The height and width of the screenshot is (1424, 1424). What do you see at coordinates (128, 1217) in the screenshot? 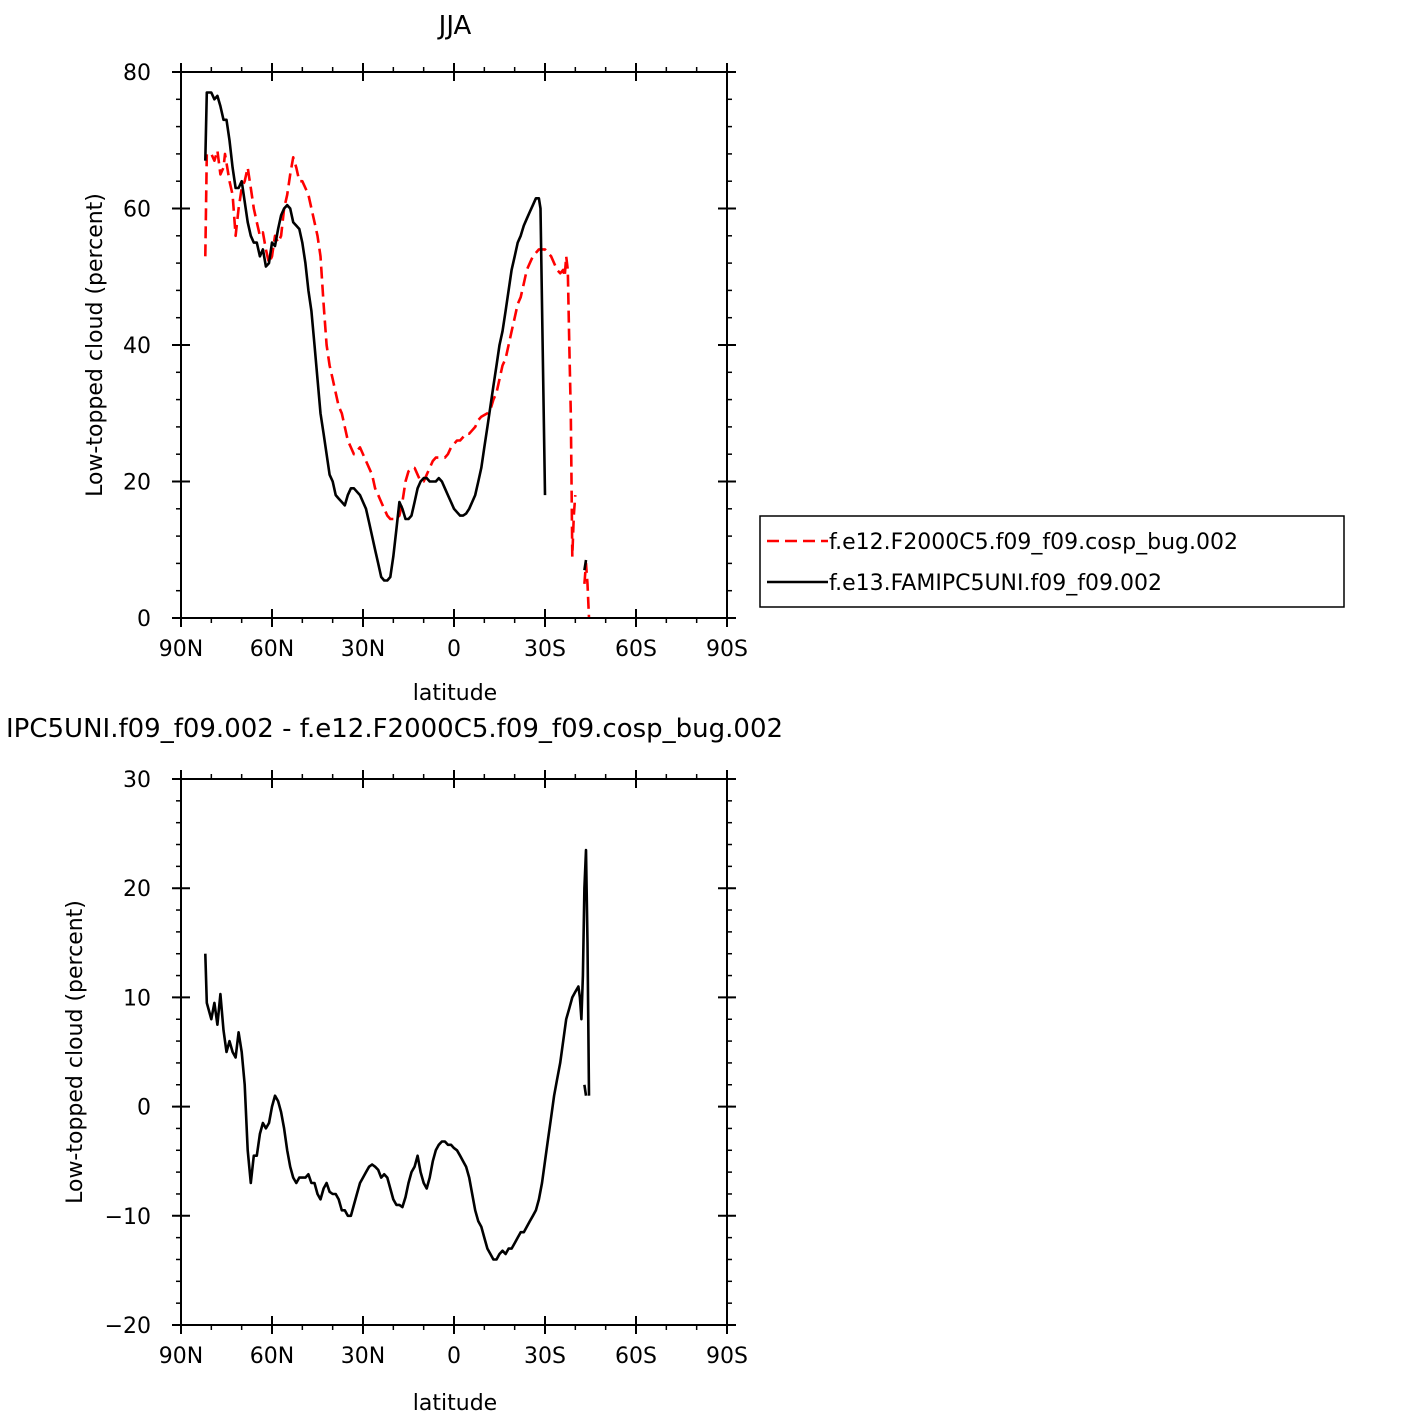
I see `y-tick-label: −10` at bounding box center [128, 1217].